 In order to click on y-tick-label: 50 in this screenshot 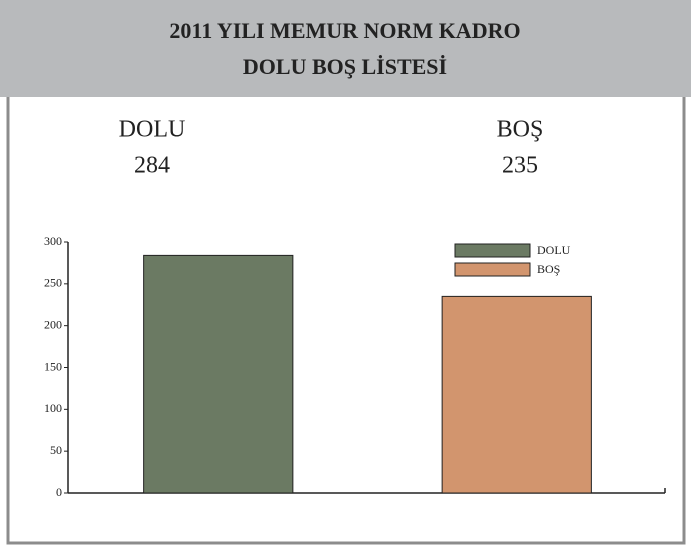, I will do `click(56, 450)`.